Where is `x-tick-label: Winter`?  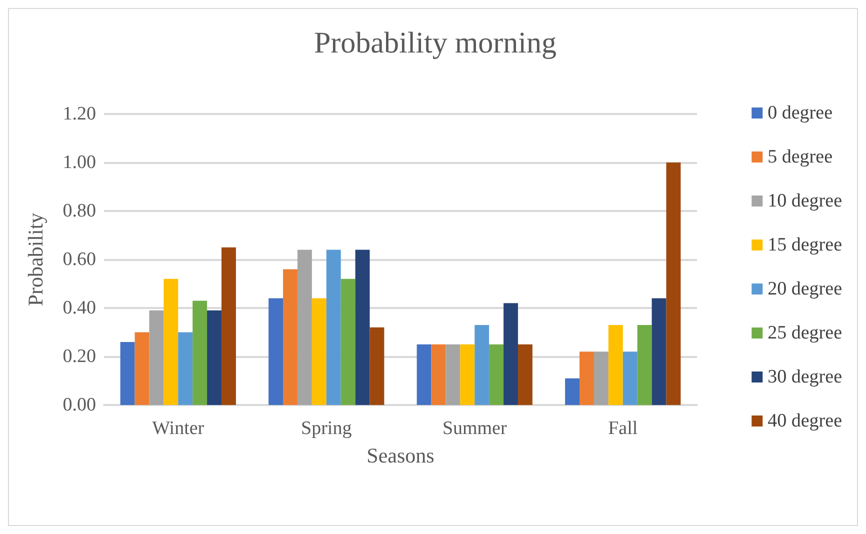
x-tick-label: Winter is located at coordinates (178, 428).